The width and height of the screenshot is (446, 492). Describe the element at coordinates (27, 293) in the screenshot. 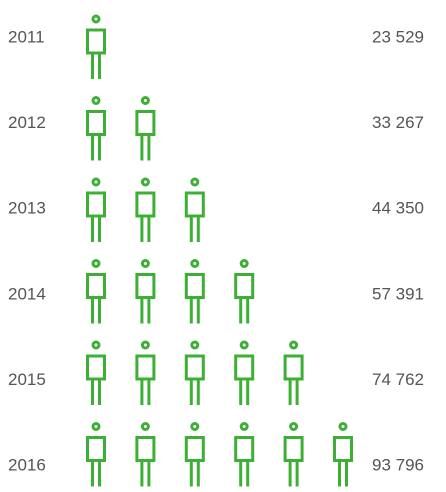

I see `year-label: 2014` at that location.